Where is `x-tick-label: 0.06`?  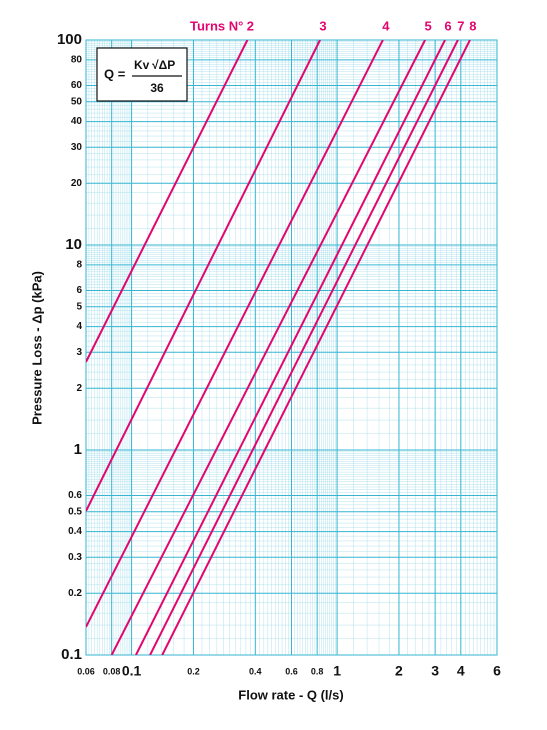
x-tick-label: 0.06 is located at coordinates (86, 671).